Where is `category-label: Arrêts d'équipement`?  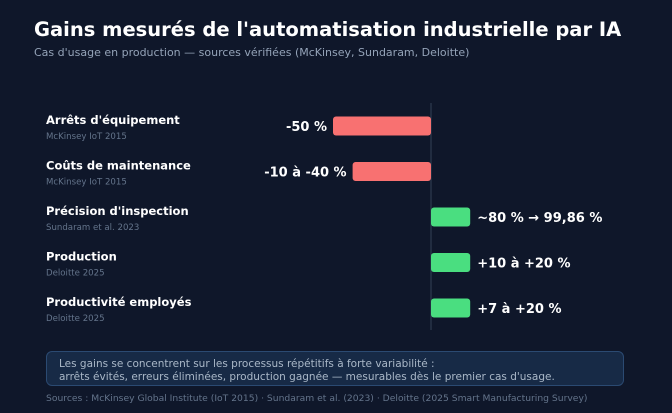
category-label: Arrêts d'équipement is located at coordinates (113, 120).